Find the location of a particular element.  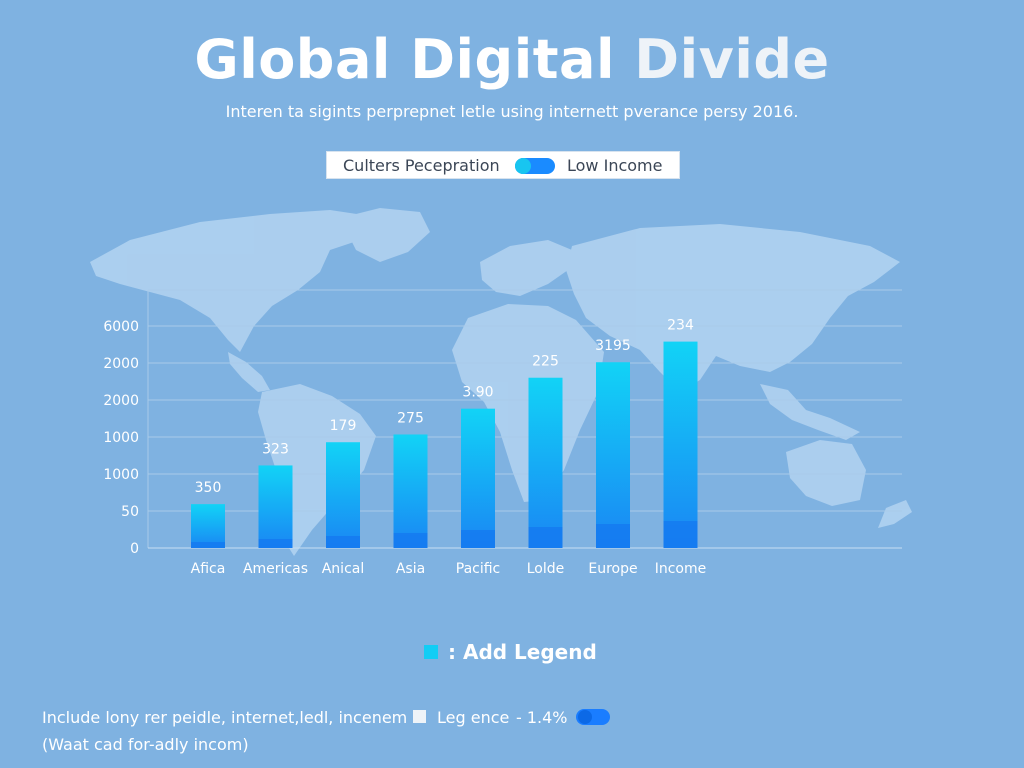

income-toggle-switch is located at coordinates (535, 166).